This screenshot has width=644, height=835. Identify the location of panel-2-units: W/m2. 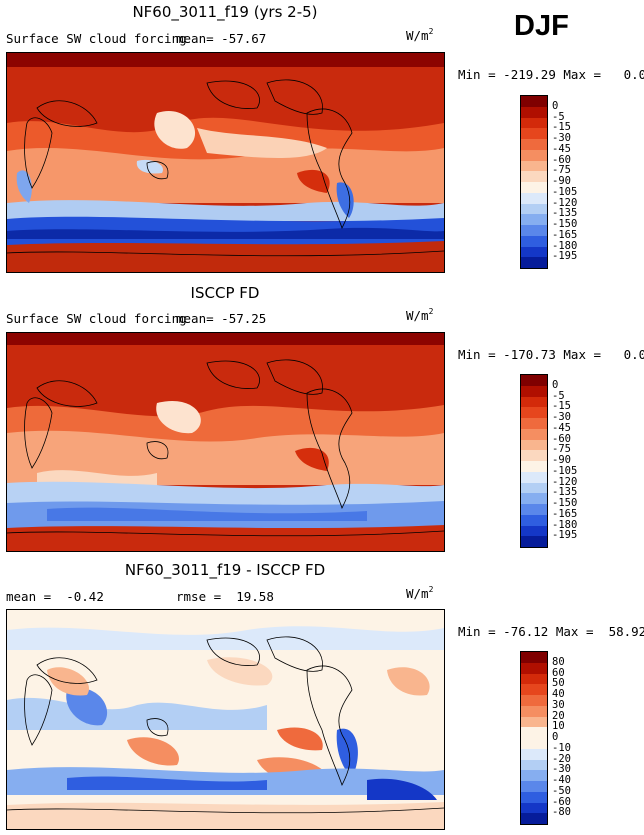
(420, 315).